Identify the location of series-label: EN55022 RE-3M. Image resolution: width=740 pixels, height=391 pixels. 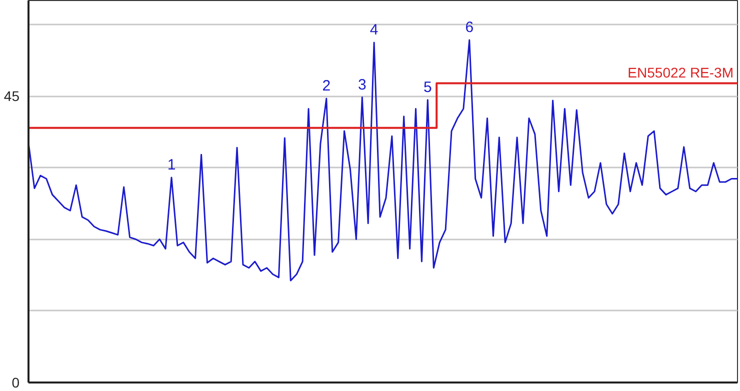
(681, 72).